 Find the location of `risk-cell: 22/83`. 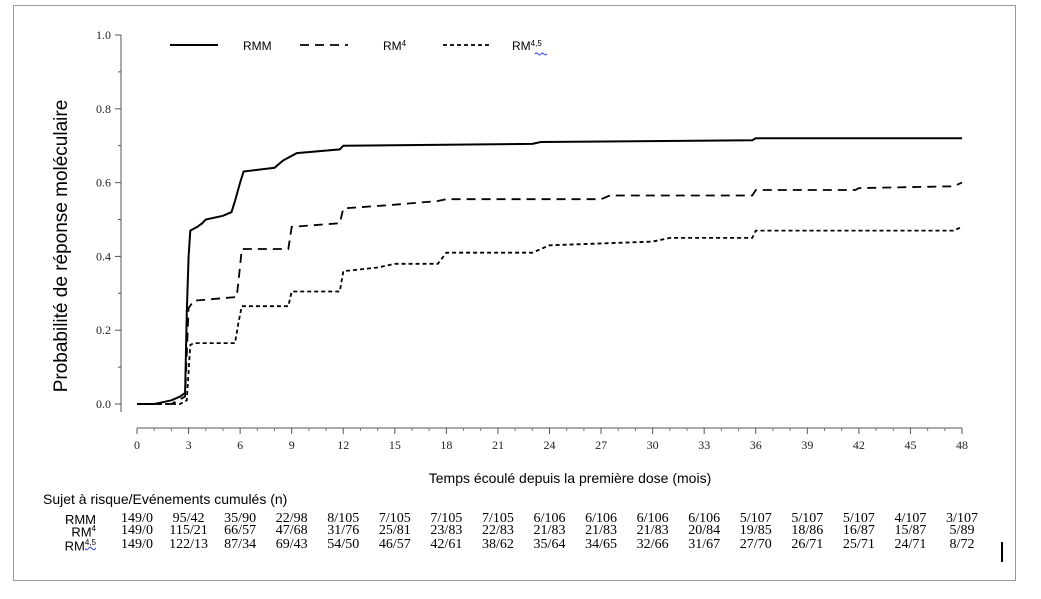

risk-cell: 22/83 is located at coordinates (497, 530).